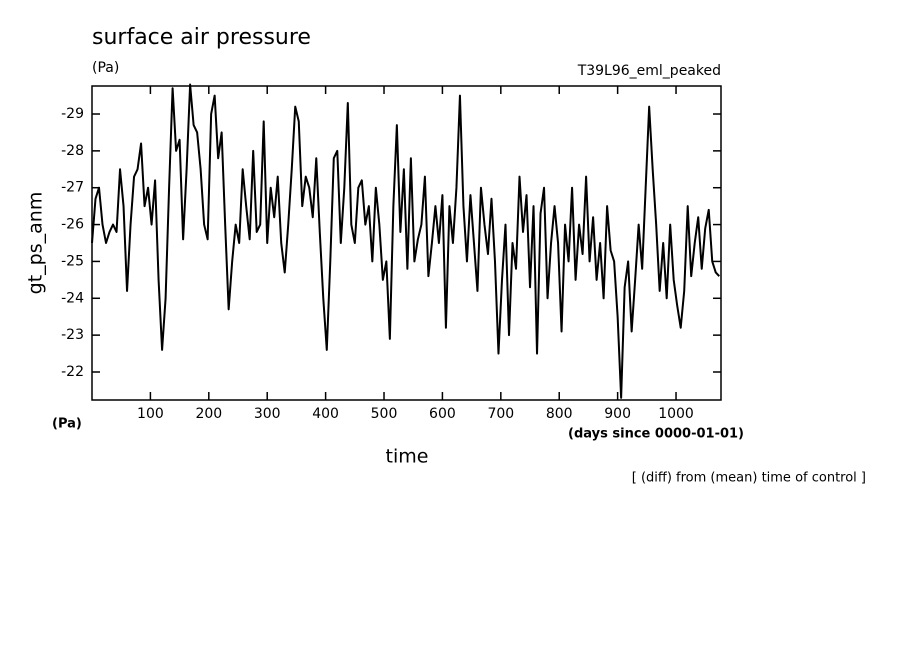  What do you see at coordinates (208, 414) in the screenshot?
I see `x-tick-label: 200` at bounding box center [208, 414].